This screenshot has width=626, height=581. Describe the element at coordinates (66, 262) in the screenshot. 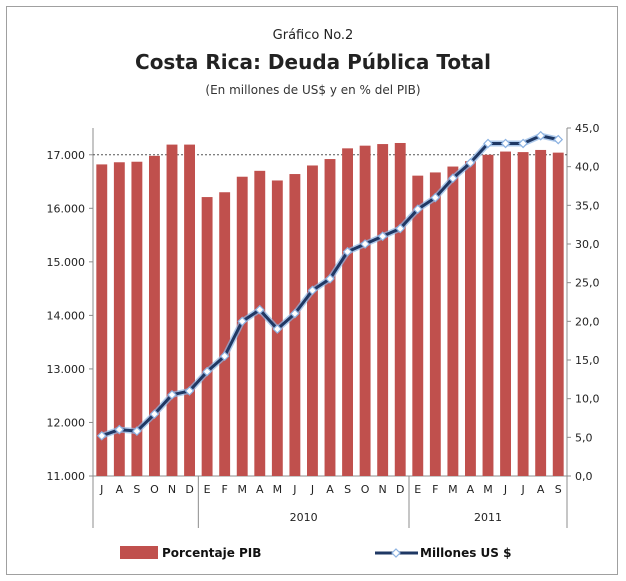

I see `left-tick-label: 15.000` at that location.